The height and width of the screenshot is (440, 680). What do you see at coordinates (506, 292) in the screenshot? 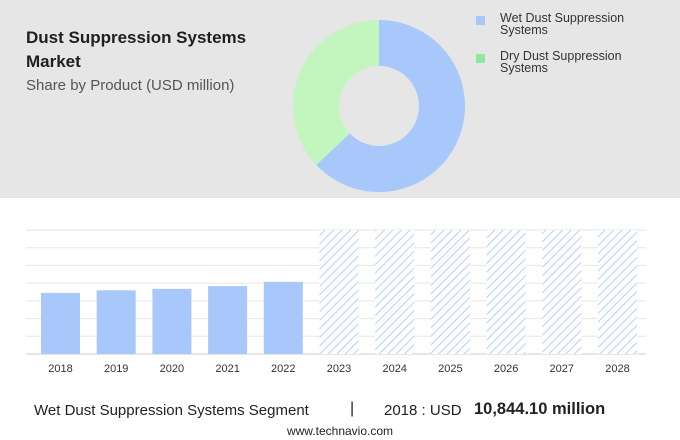
I see `forecast-bar-2026` at bounding box center [506, 292].